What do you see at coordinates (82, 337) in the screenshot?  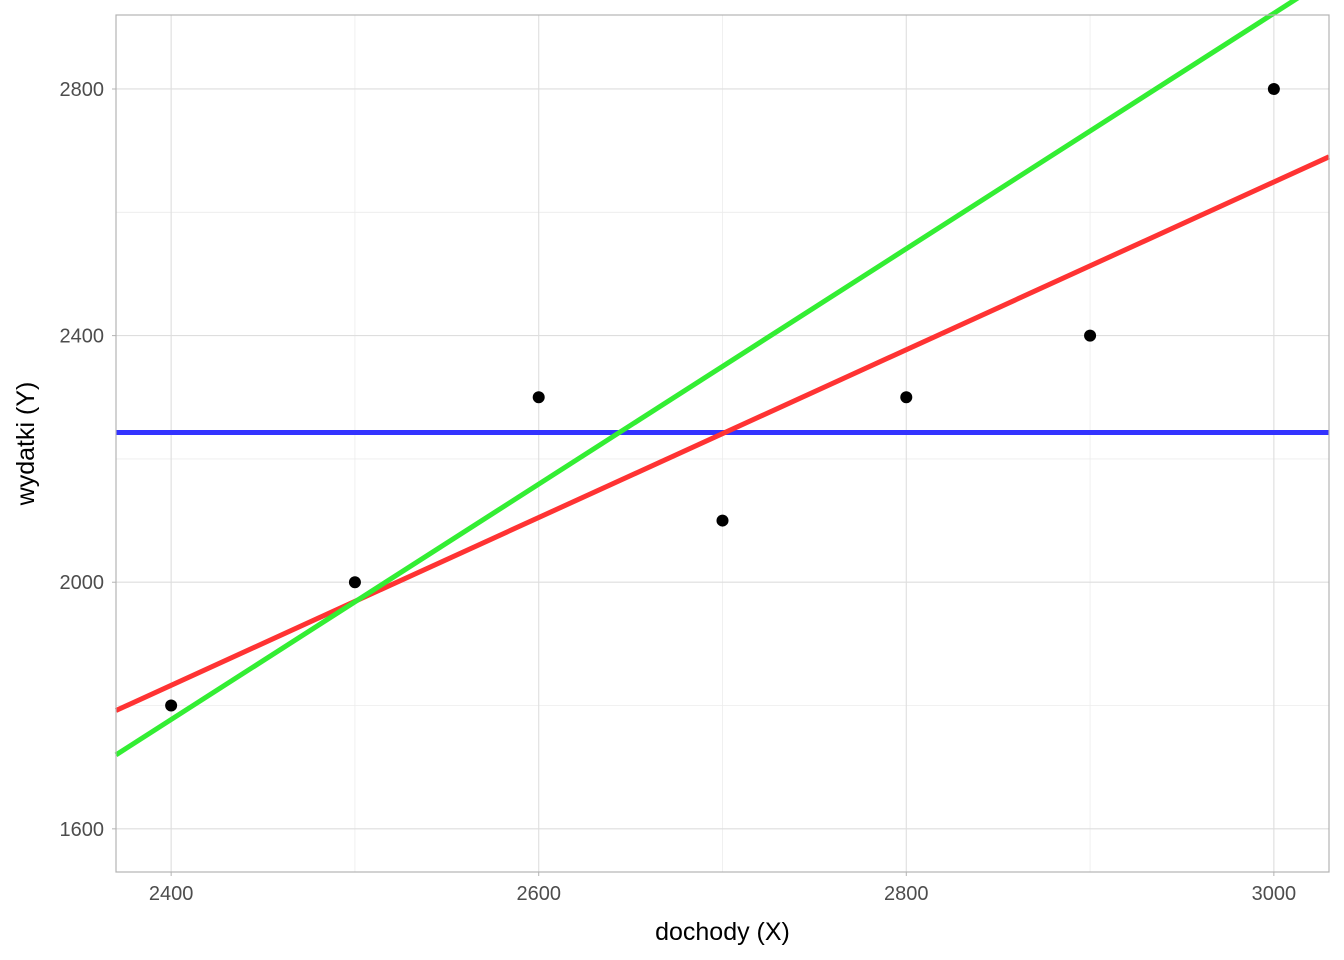 I see `y-tick-label: 2400` at bounding box center [82, 337].